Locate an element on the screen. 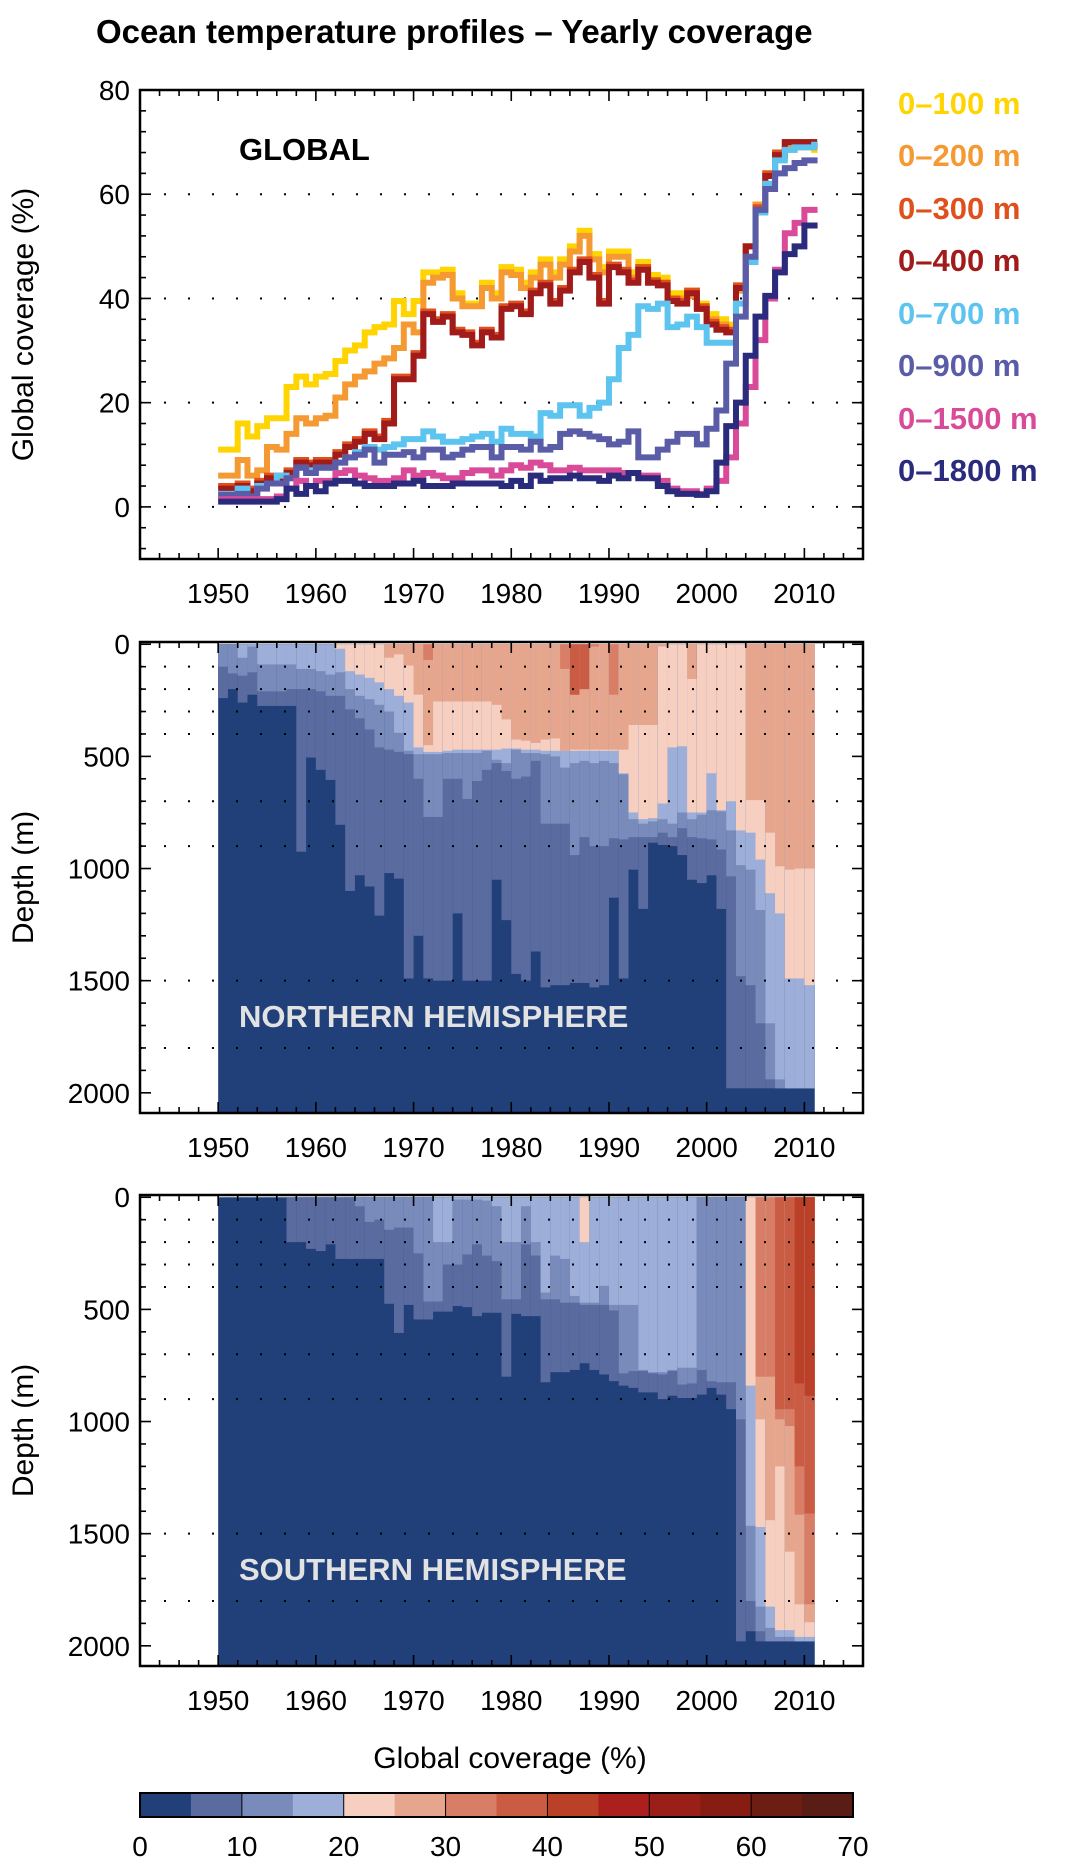 This screenshot has width=1075, height=1869. heatmap-column-1953 is located at coordinates (252, 878).